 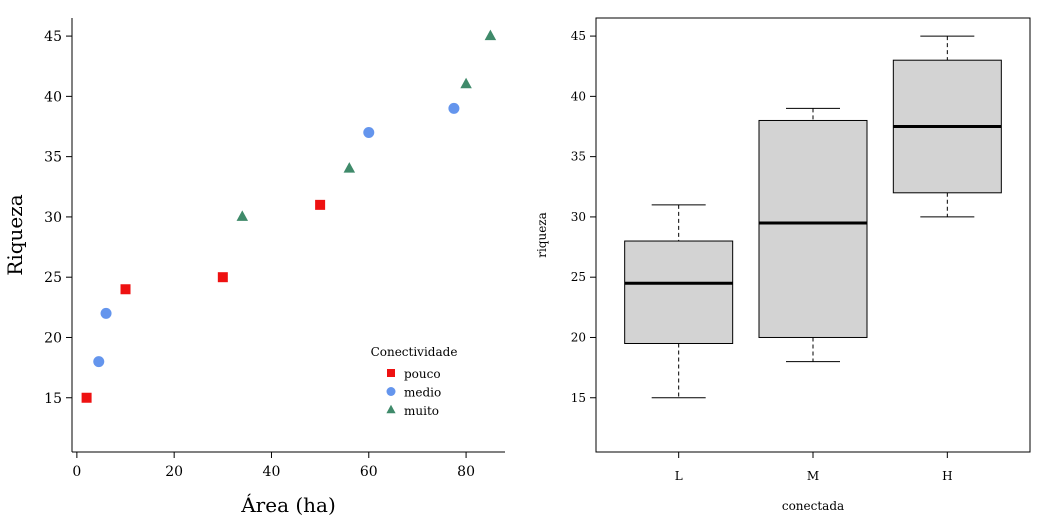 I want to click on boxplot-x-tick-label: M, so click(x=813, y=476).